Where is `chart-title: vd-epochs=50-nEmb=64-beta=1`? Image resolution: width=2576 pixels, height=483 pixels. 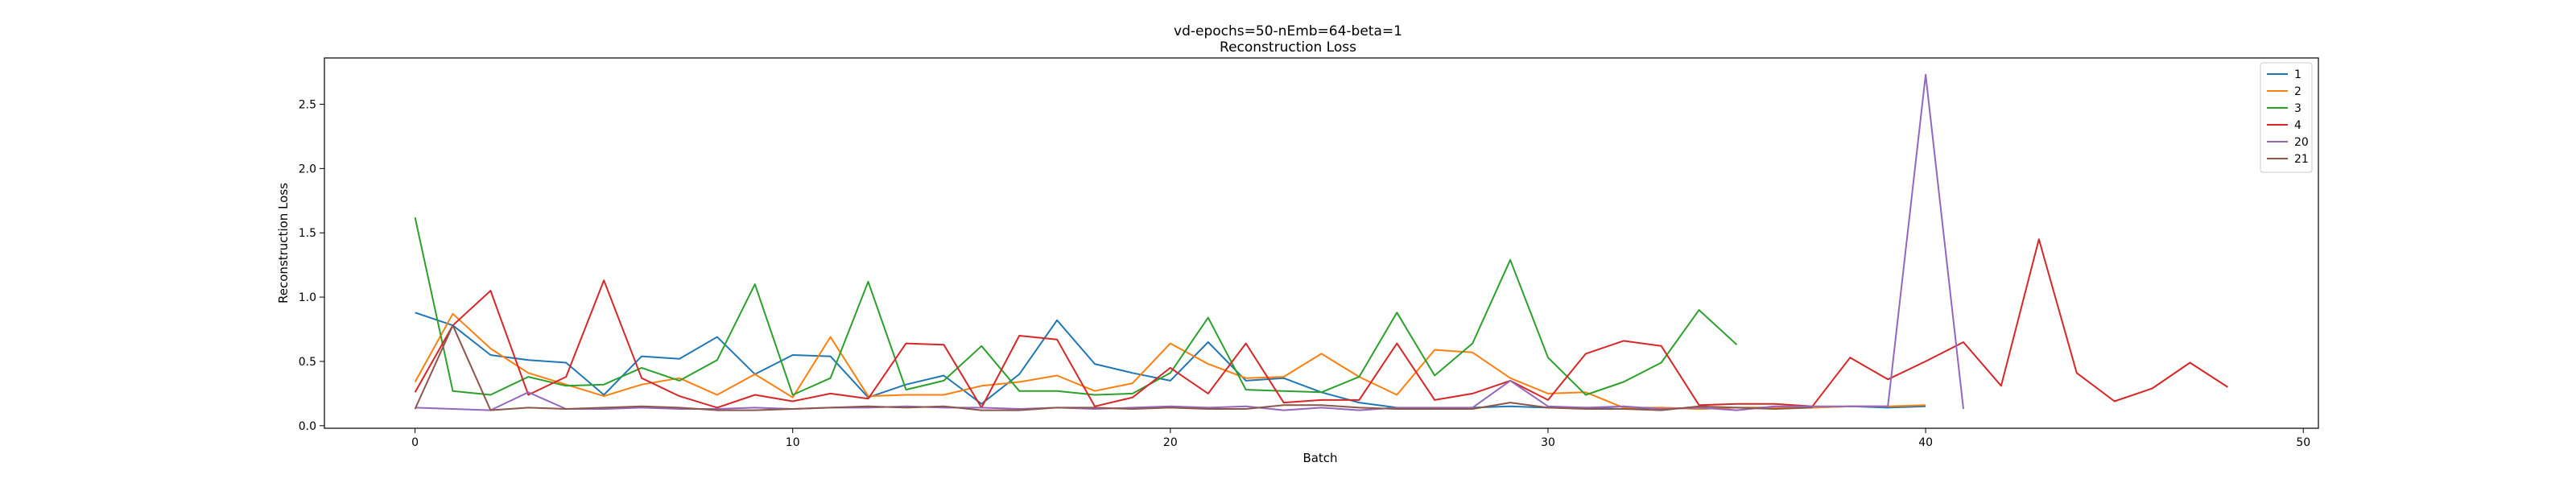
chart-title: vd-epochs=50-nEmb=64-beta=1 is located at coordinates (1288, 31).